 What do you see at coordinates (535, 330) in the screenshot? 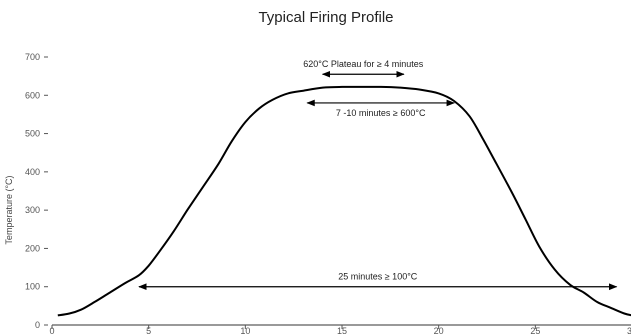
I see `x-tick-label: 25` at bounding box center [535, 330].